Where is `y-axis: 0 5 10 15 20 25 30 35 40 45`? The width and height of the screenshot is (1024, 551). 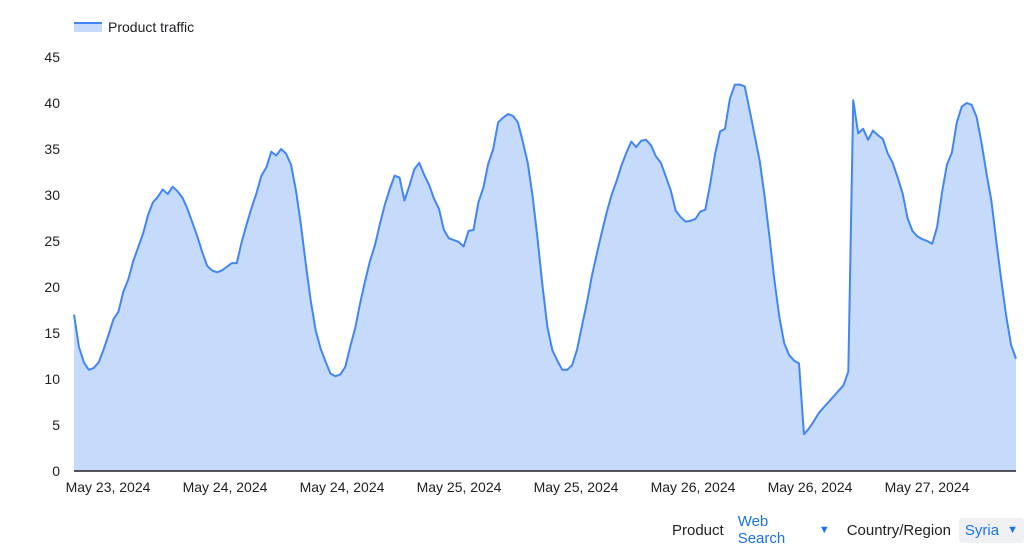 y-axis: 0 5 10 15 20 25 30 35 40 45 is located at coordinates (52, 264).